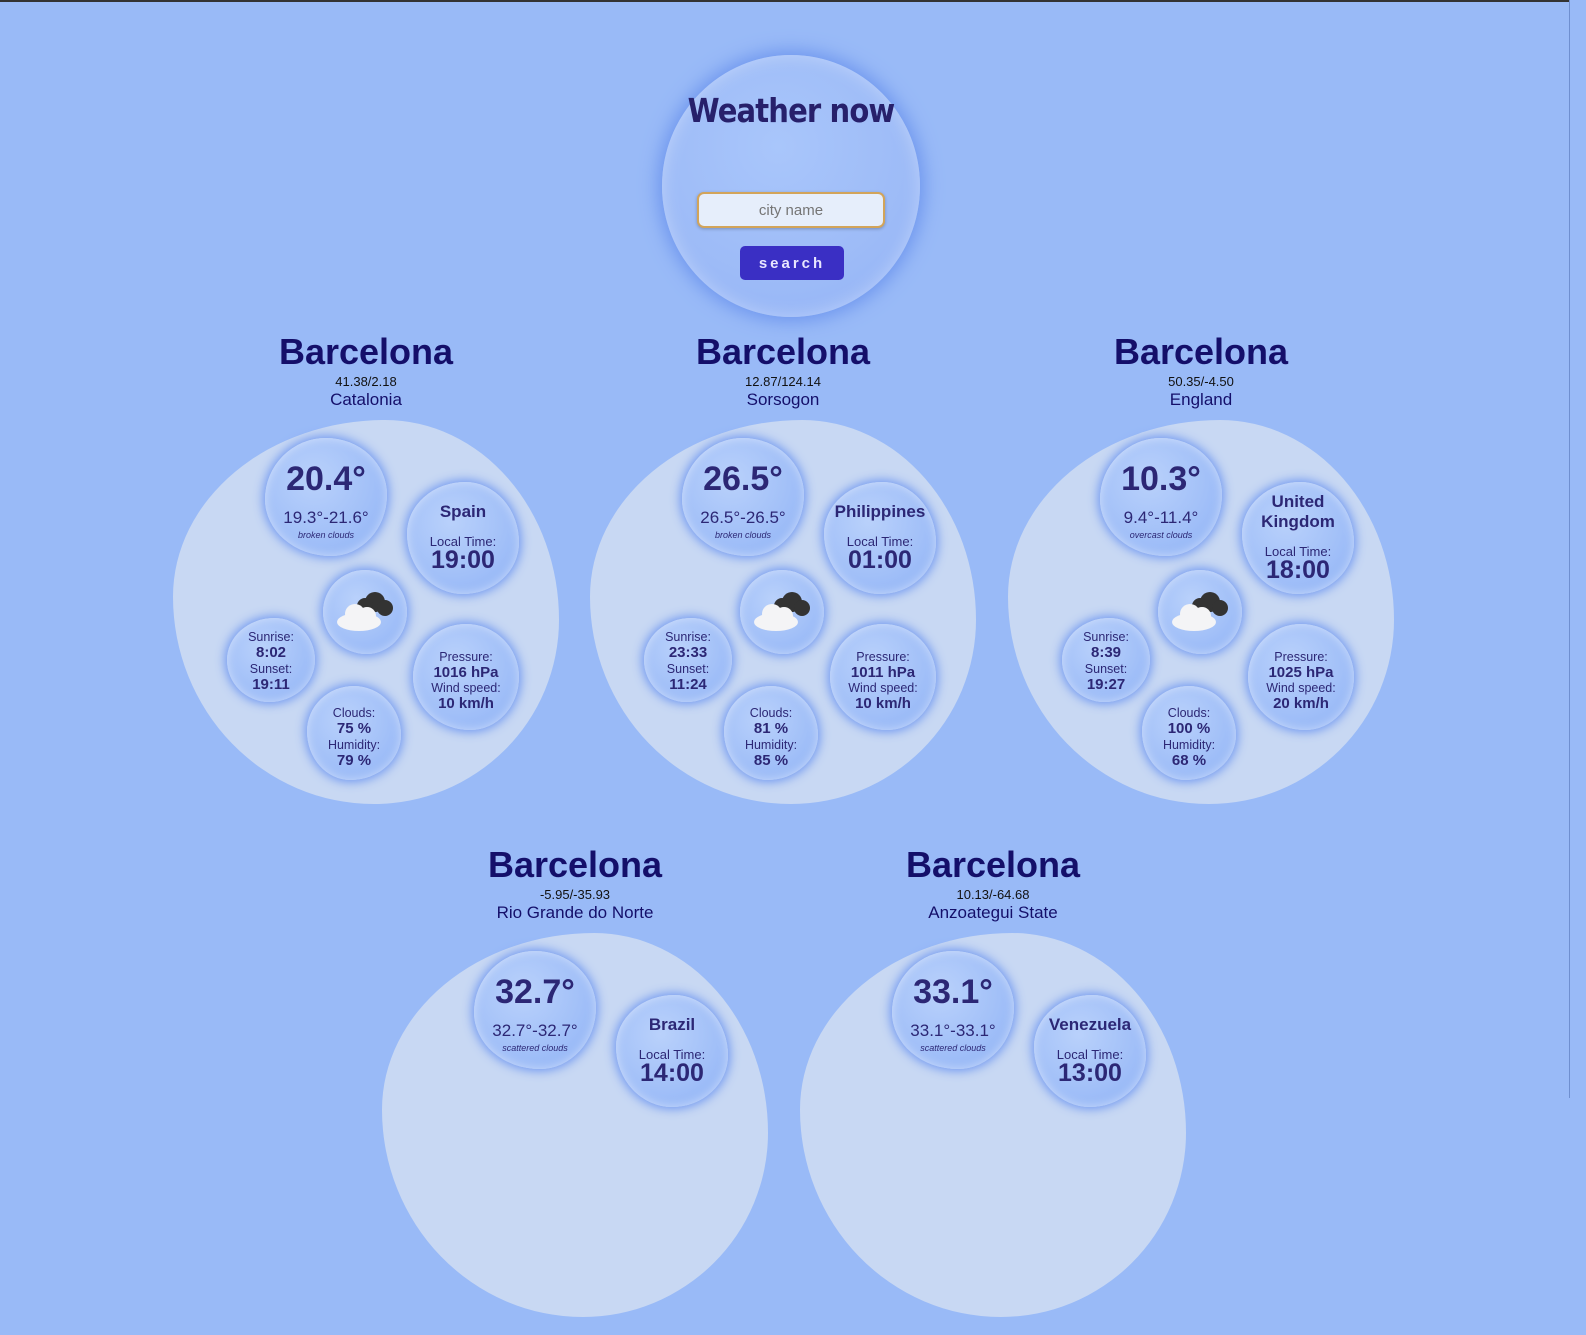 This screenshot has width=1586, height=1335. I want to click on pressure-bubble: Pressure: 1011 hPa Wind speed: 10 km/h, so click(883, 677).